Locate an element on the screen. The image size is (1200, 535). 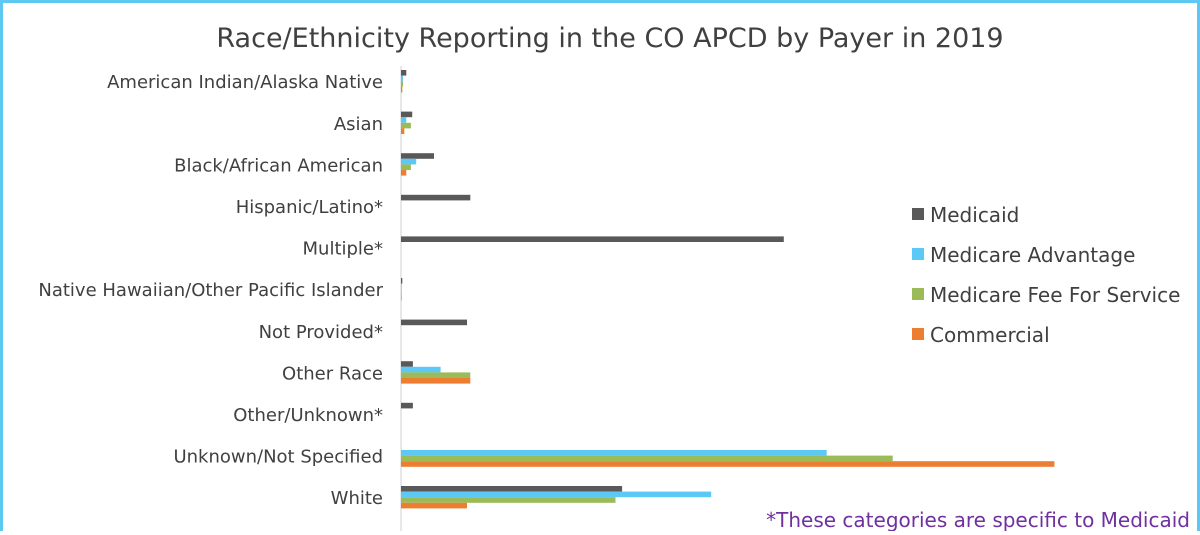
category-label-not-provided: Not Provided* is located at coordinates (321, 332).